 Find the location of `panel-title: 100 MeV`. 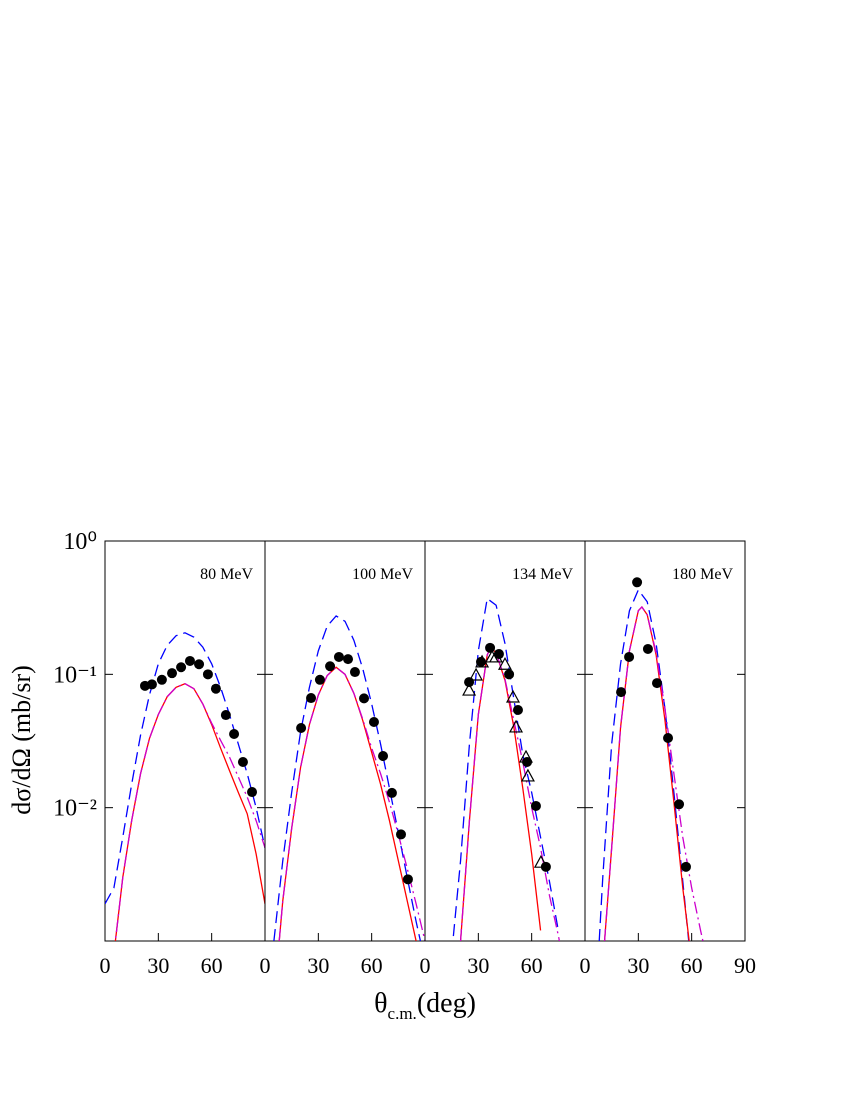

panel-title: 100 MeV is located at coordinates (382, 574).